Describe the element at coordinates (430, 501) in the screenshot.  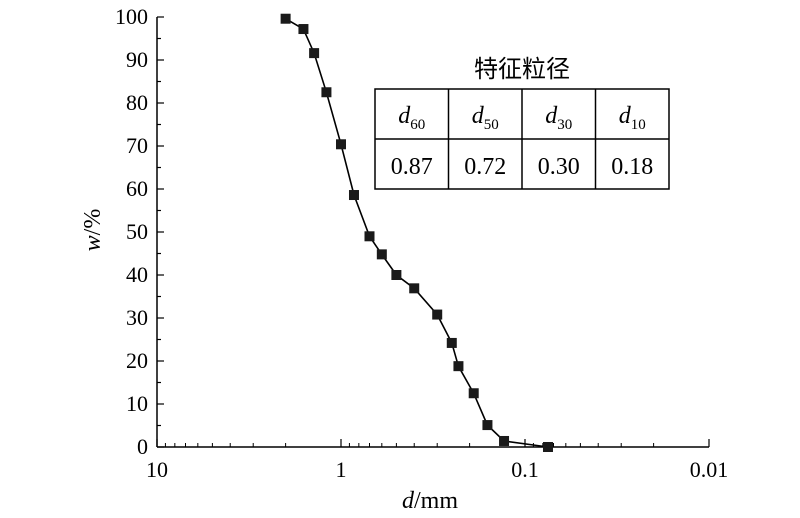
I see `x-axis-label: d/mm` at that location.